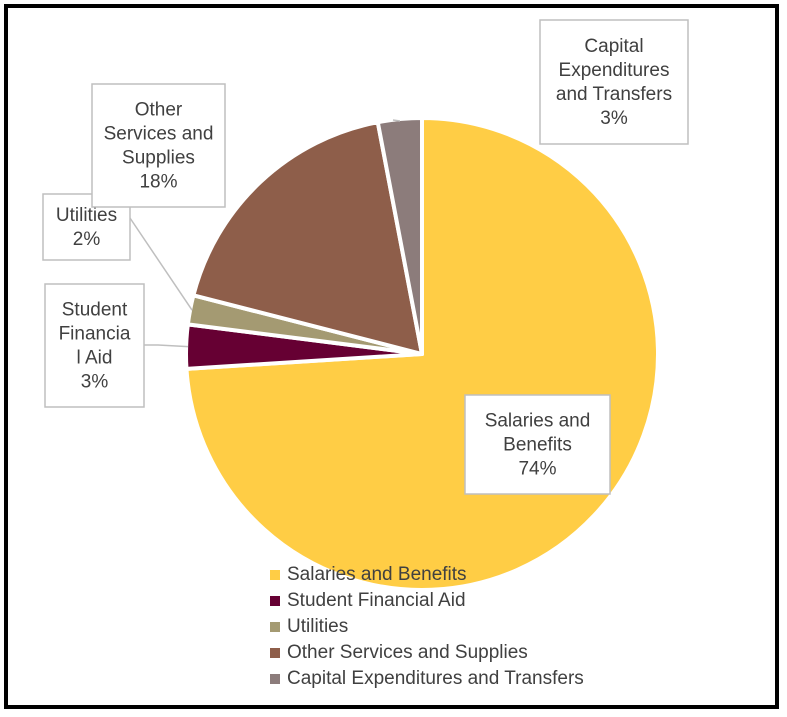 The image size is (787, 717). I want to click on data-label-line: l Aid, so click(95, 358).